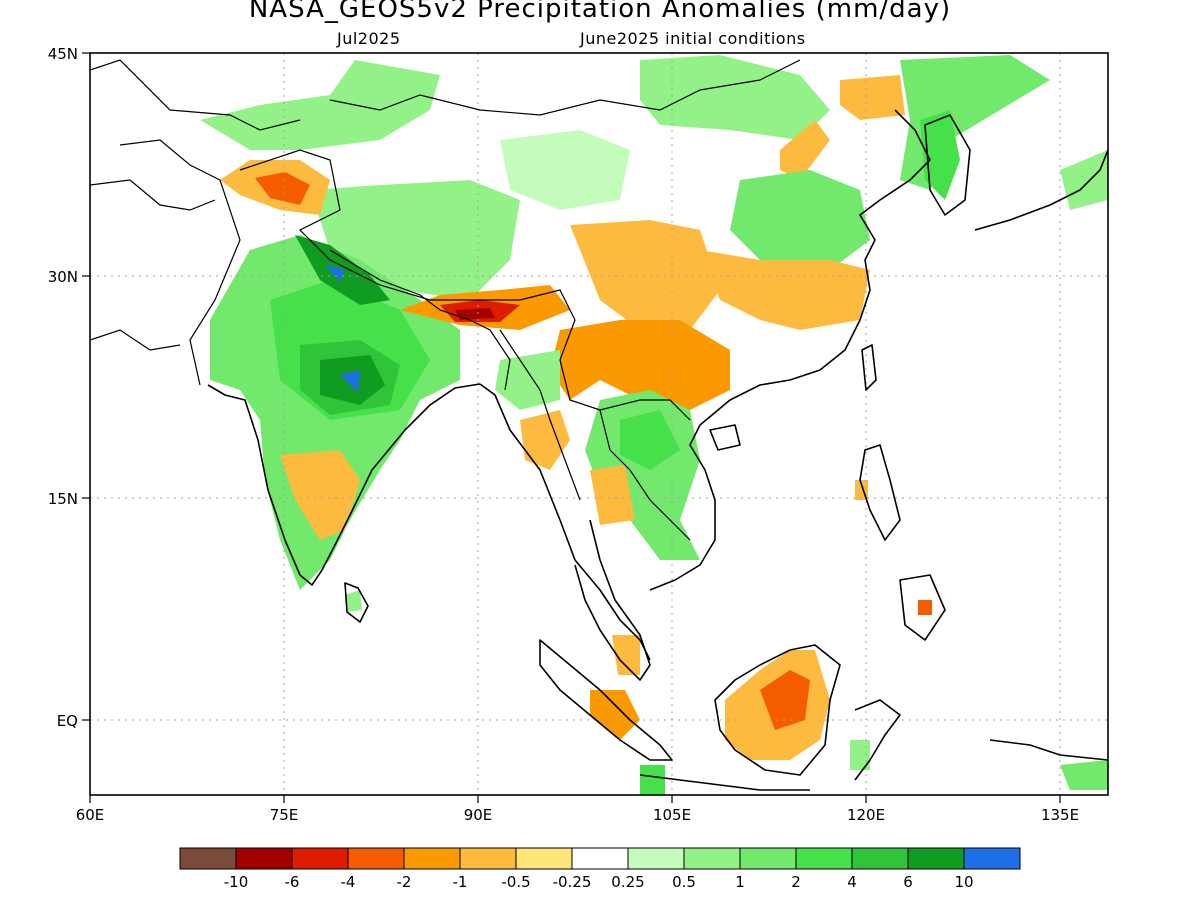 This screenshot has width=1200, height=900. Describe the element at coordinates (565, 87) in the screenshot. I see `border-china-north` at that location.